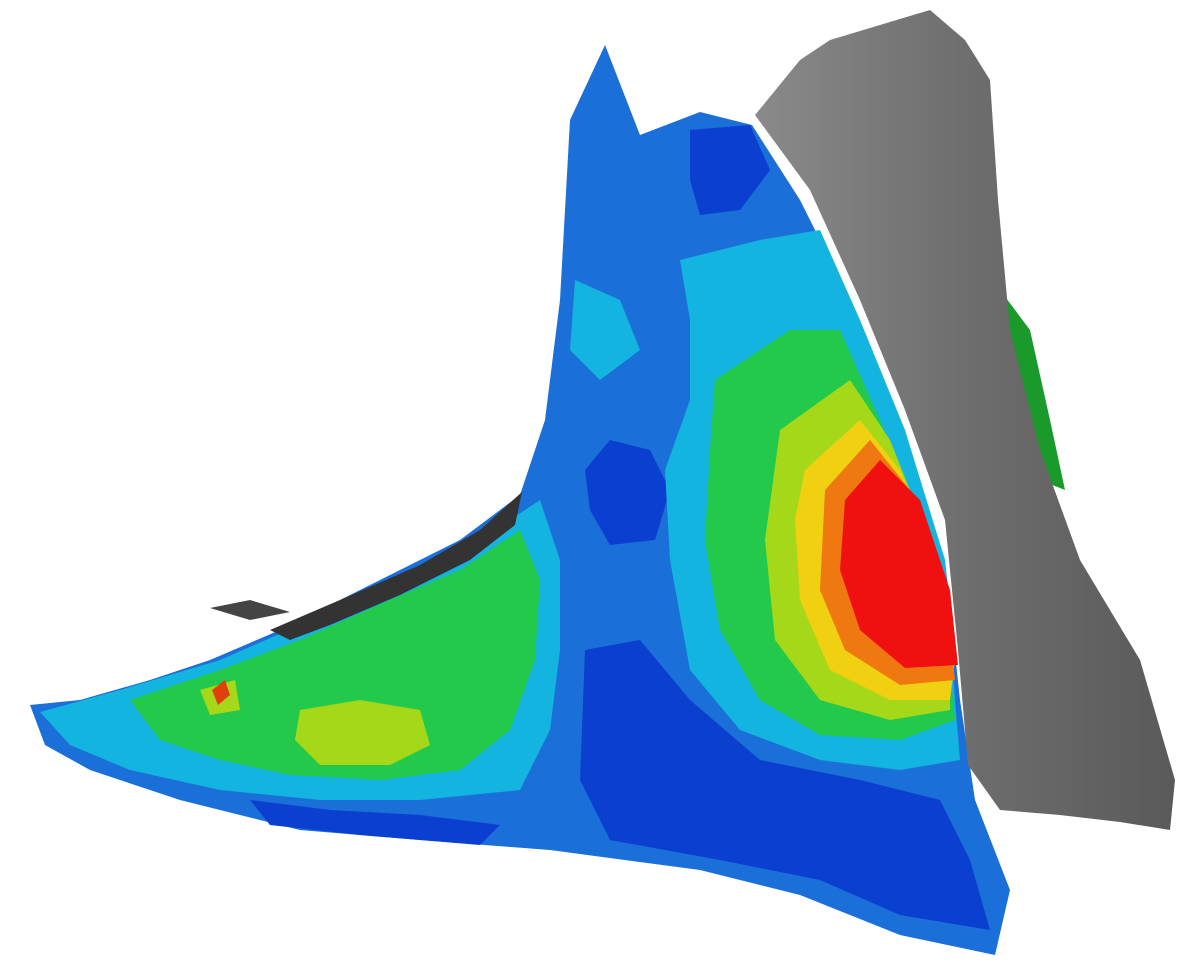 The image size is (1179, 979). What do you see at coordinates (1032, 390) in the screenshot?
I see `edge-region` at bounding box center [1032, 390].